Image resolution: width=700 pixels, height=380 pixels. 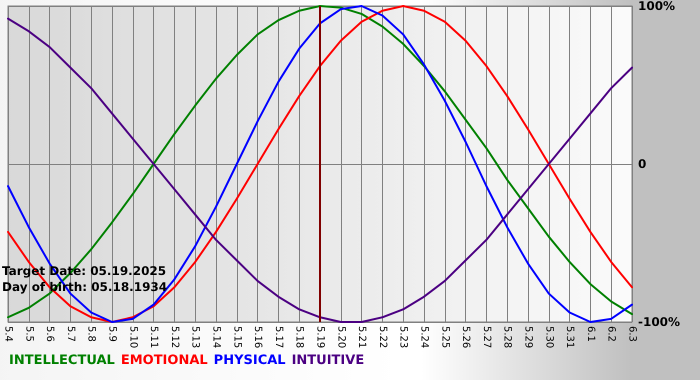 I want to click on x-tick-label: 5.21, so click(x=362, y=337).